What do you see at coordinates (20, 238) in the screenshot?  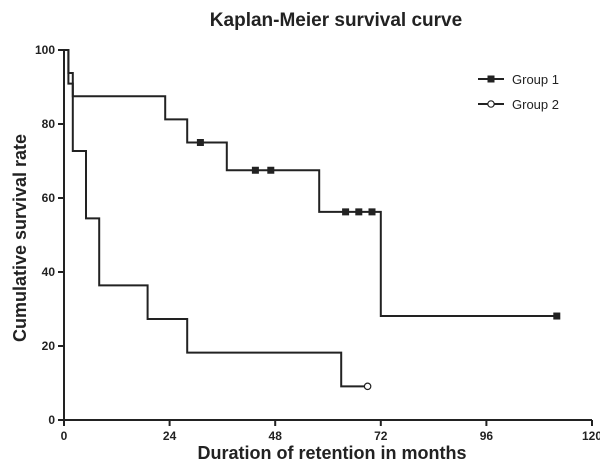 I see `y-axis-label: Cumulative survival rate` at bounding box center [20, 238].